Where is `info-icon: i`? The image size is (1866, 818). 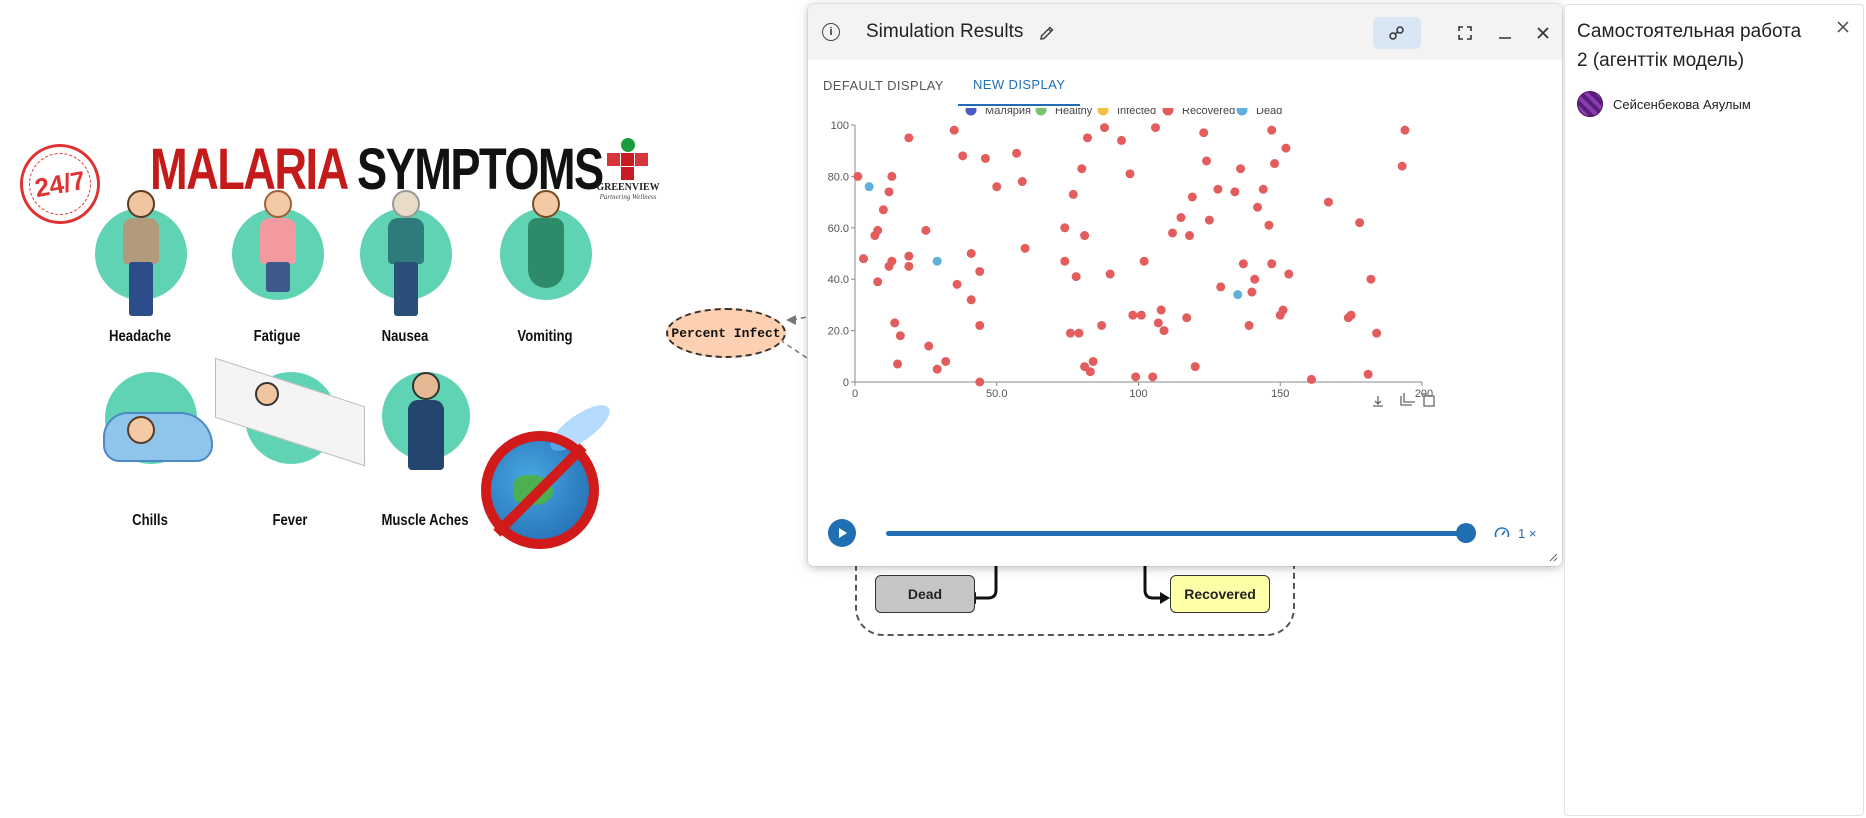
info-icon: i is located at coordinates (831, 32).